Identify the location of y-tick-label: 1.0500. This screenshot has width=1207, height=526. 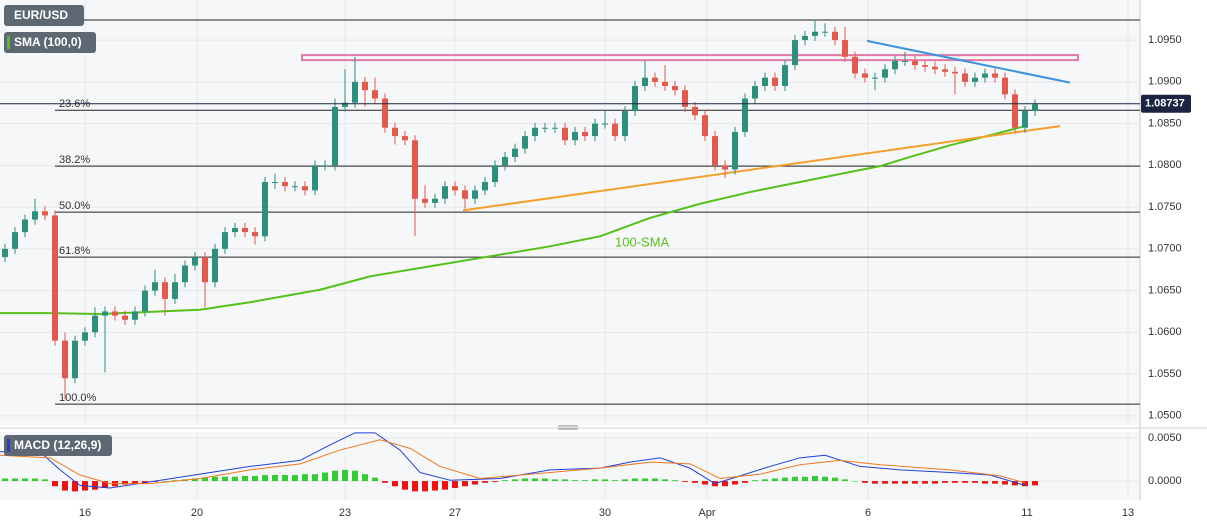
(1165, 416).